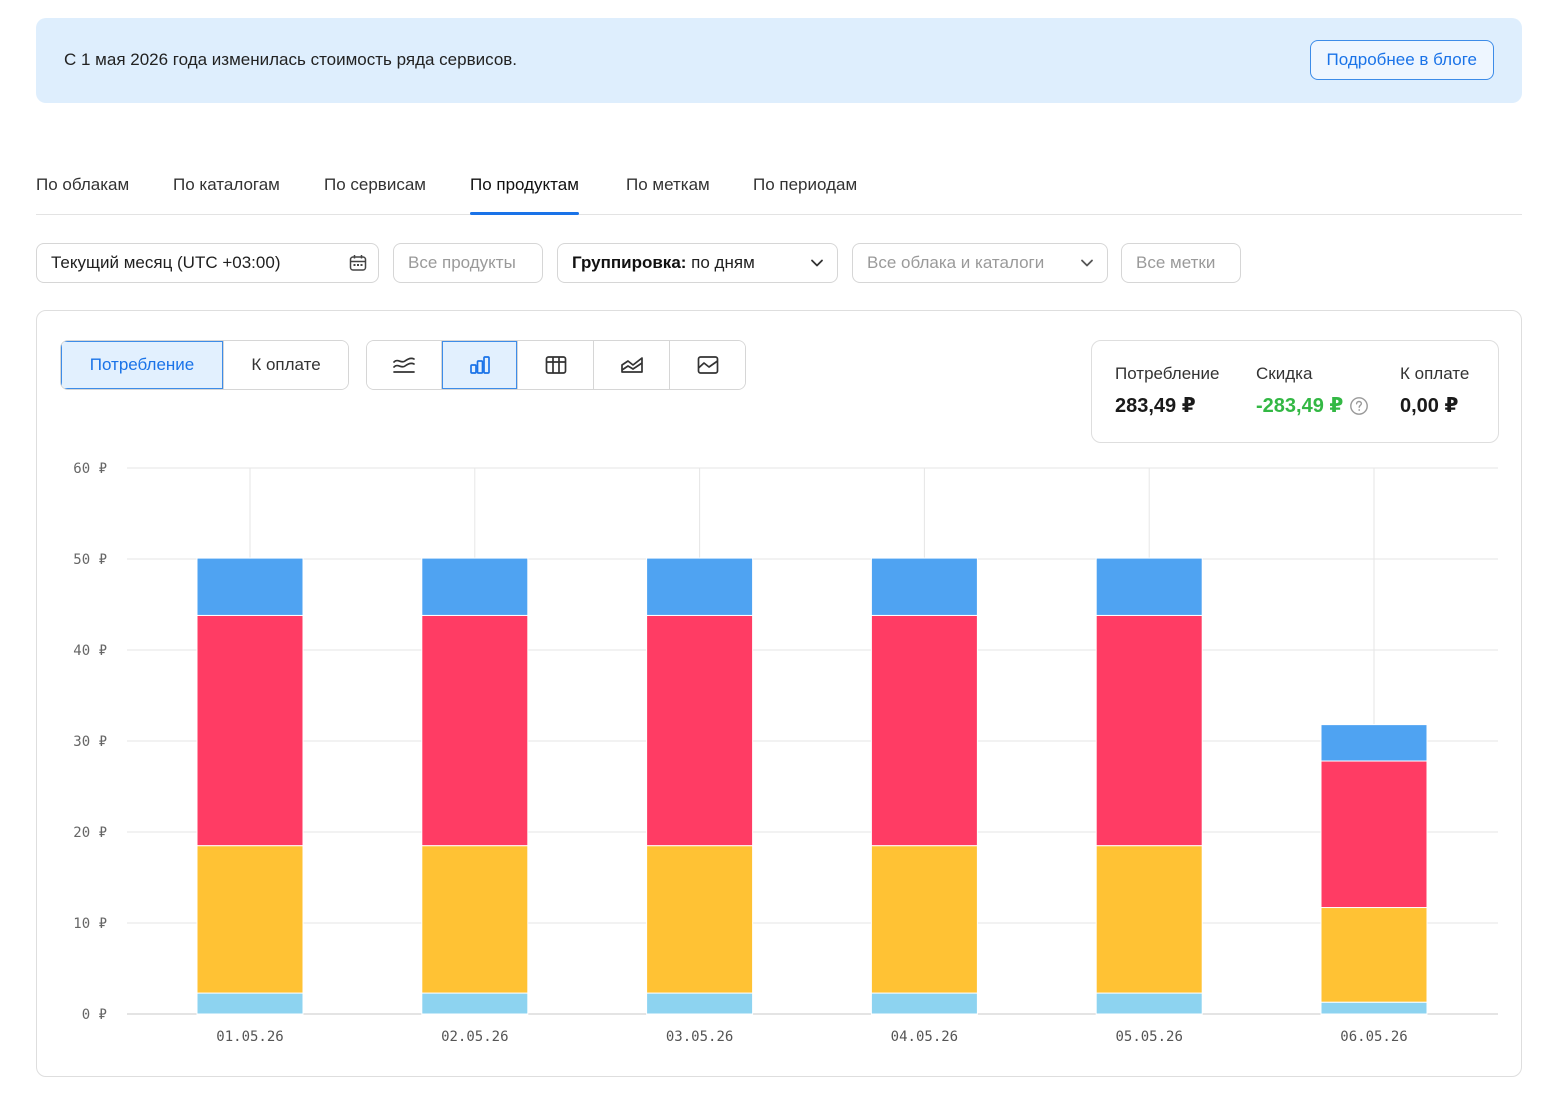 The height and width of the screenshot is (1096, 1560). Describe the element at coordinates (286, 365) in the screenshot. I see `to-pay-mode-button: К оплате` at that location.